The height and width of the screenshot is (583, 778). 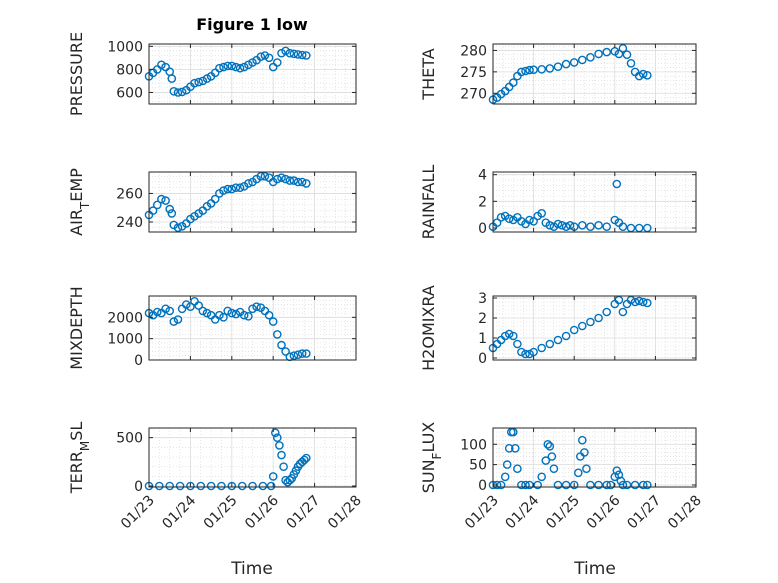 I want to click on rainfall-ylabel: RAINFALL, so click(x=428, y=202).